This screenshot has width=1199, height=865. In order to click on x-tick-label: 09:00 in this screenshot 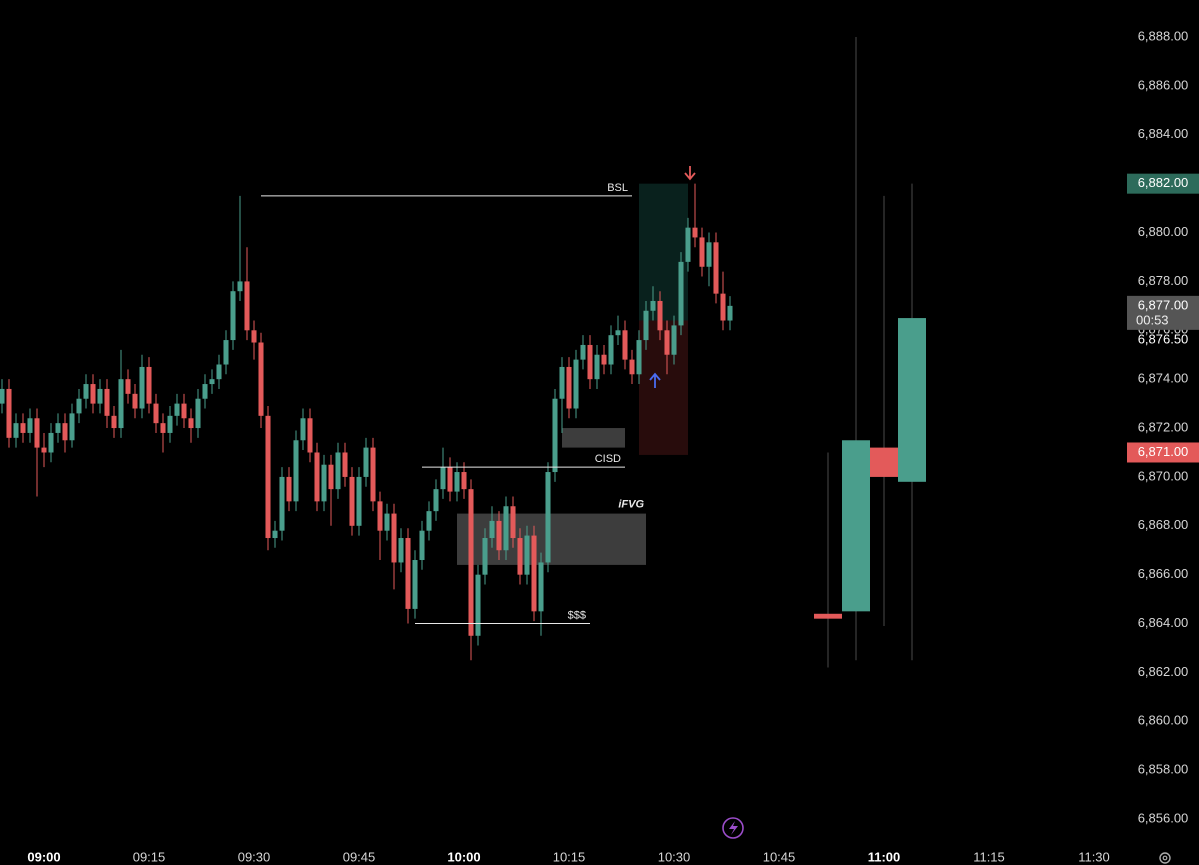, I will do `click(43, 856)`.